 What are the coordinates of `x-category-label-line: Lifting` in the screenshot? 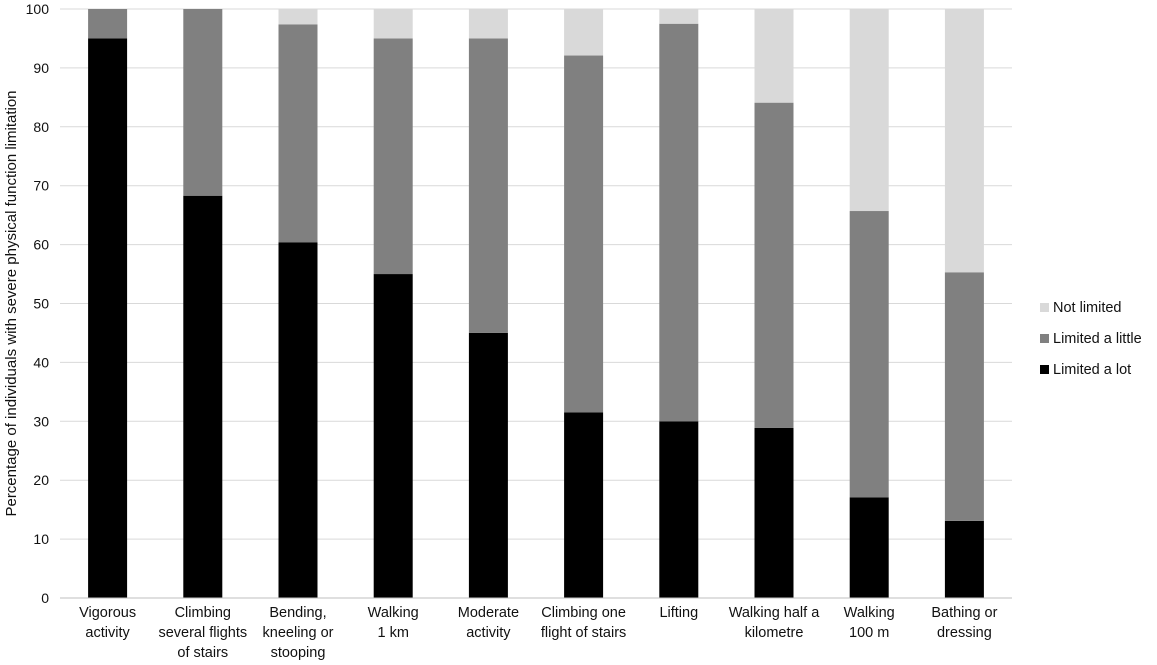 It's located at (678, 613).